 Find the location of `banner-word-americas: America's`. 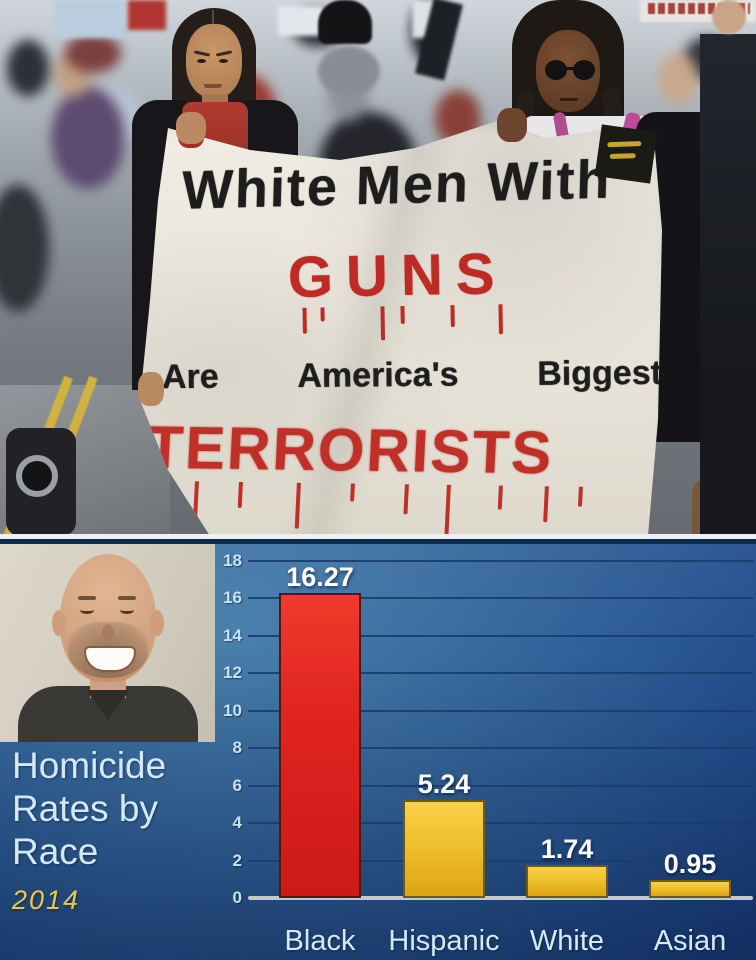

banner-word-americas: America's is located at coordinates (378, 375).